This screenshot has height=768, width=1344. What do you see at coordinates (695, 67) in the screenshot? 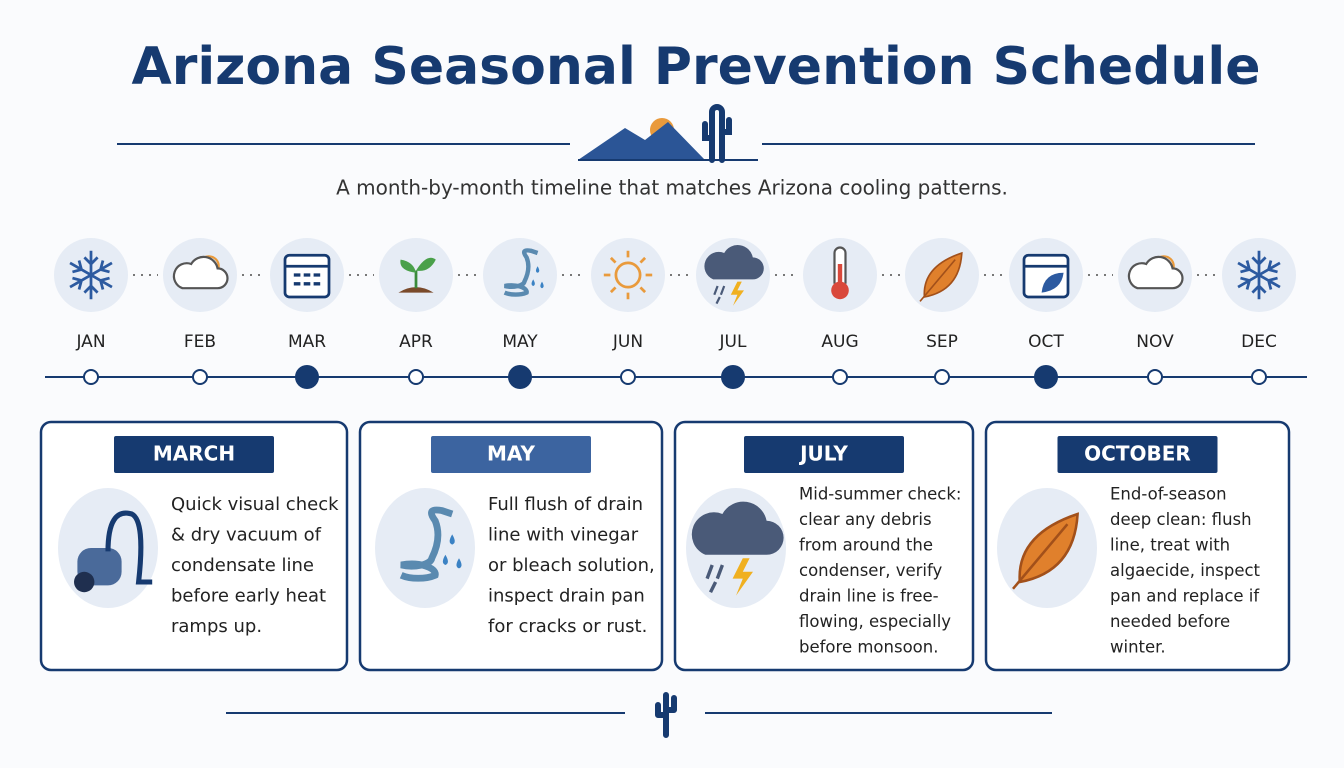
I see `title: Arizona Seasonal Prevention Schedule` at bounding box center [695, 67].